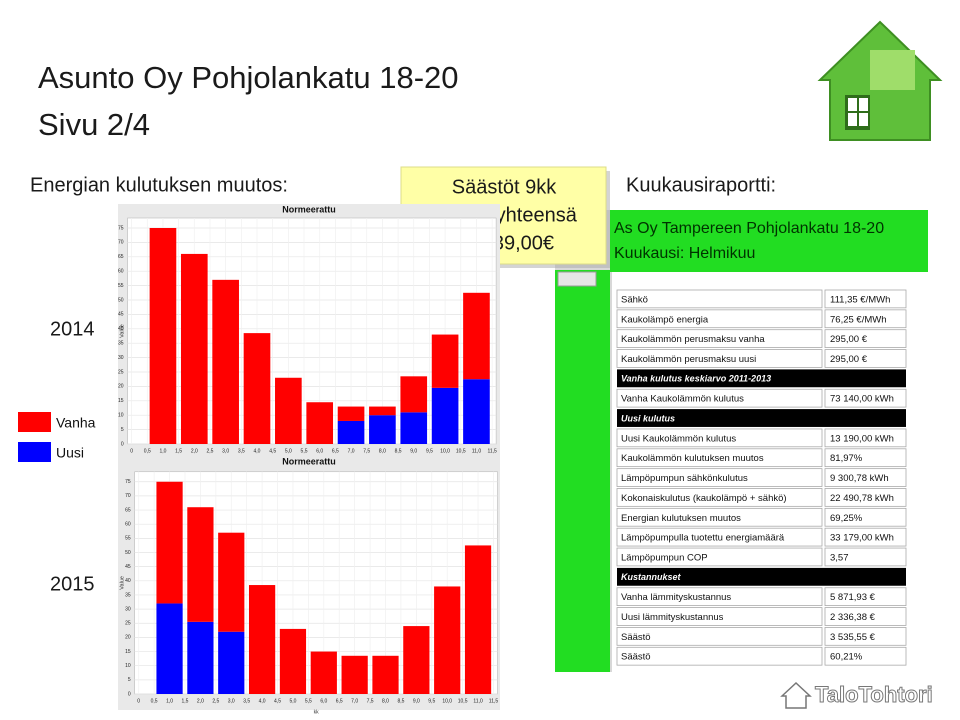 The image size is (960, 720). I want to click on chart-title: Normeerattu, so click(309, 209).